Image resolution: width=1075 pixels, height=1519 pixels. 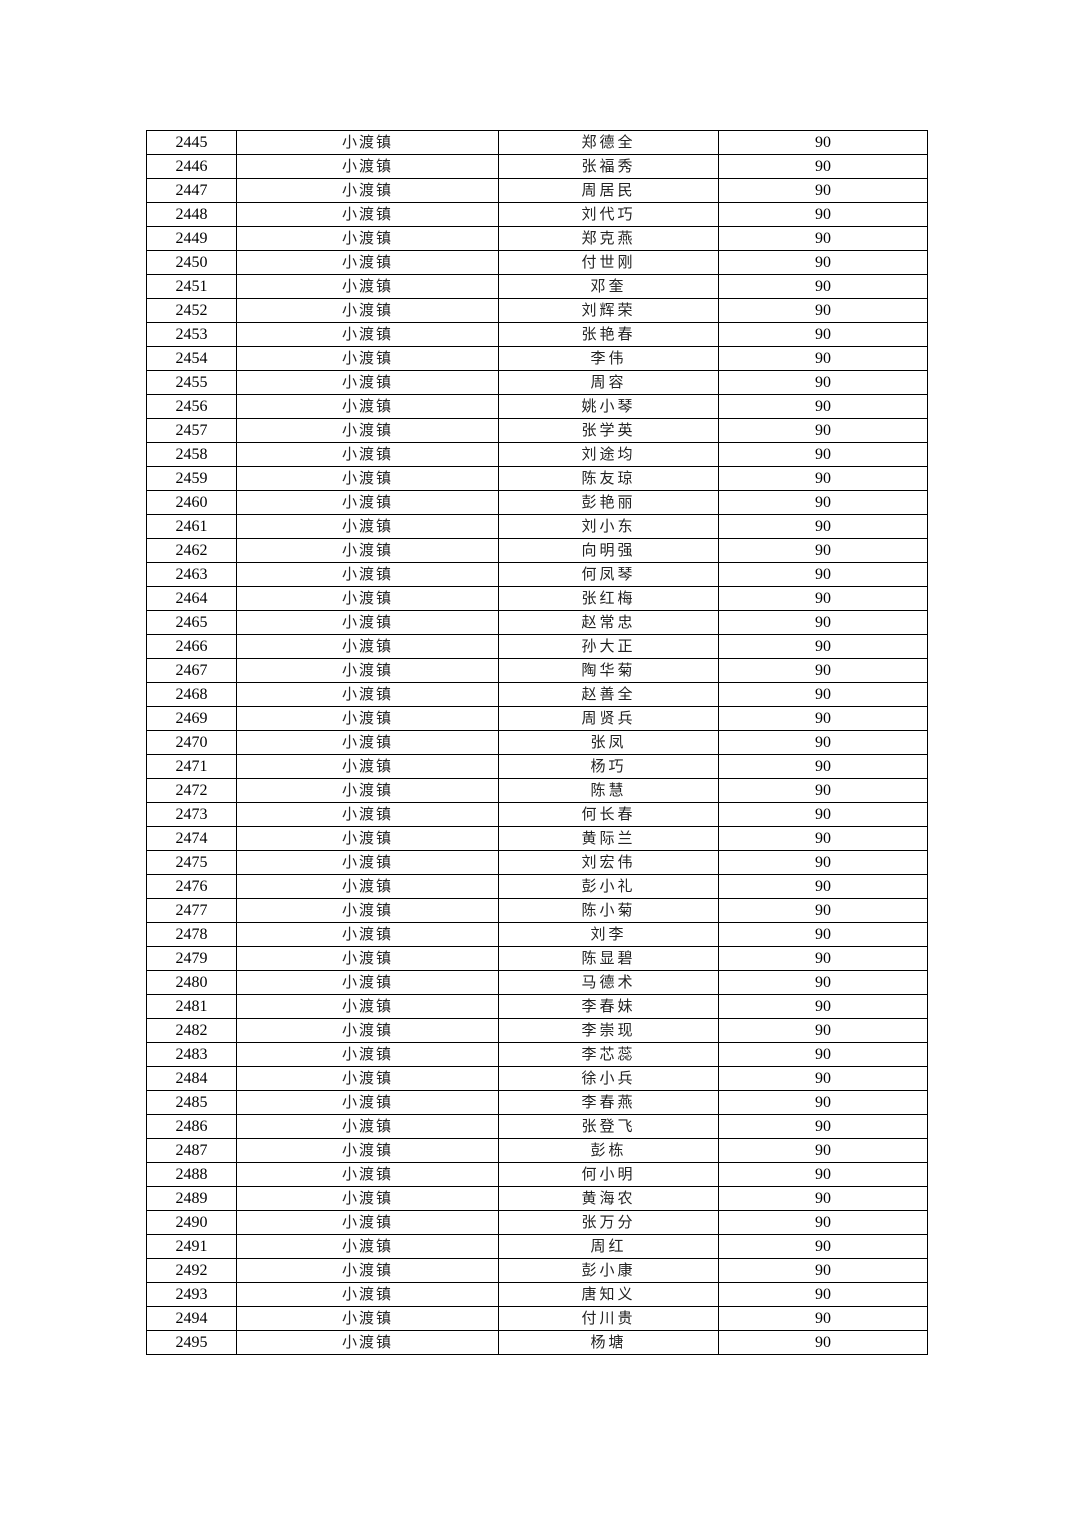 I want to click on table-row: 2463 小渡镇 何凤琴 90, so click(x=537, y=574).